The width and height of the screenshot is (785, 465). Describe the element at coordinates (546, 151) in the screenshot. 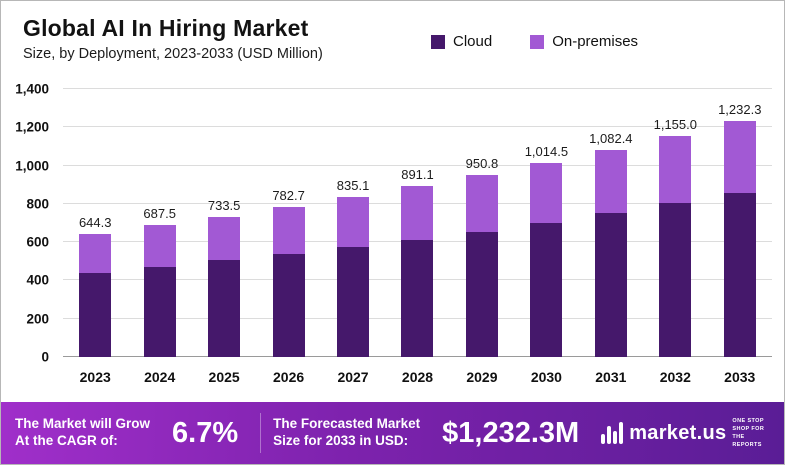

I see `bar-total-label: 1,014.5` at that location.